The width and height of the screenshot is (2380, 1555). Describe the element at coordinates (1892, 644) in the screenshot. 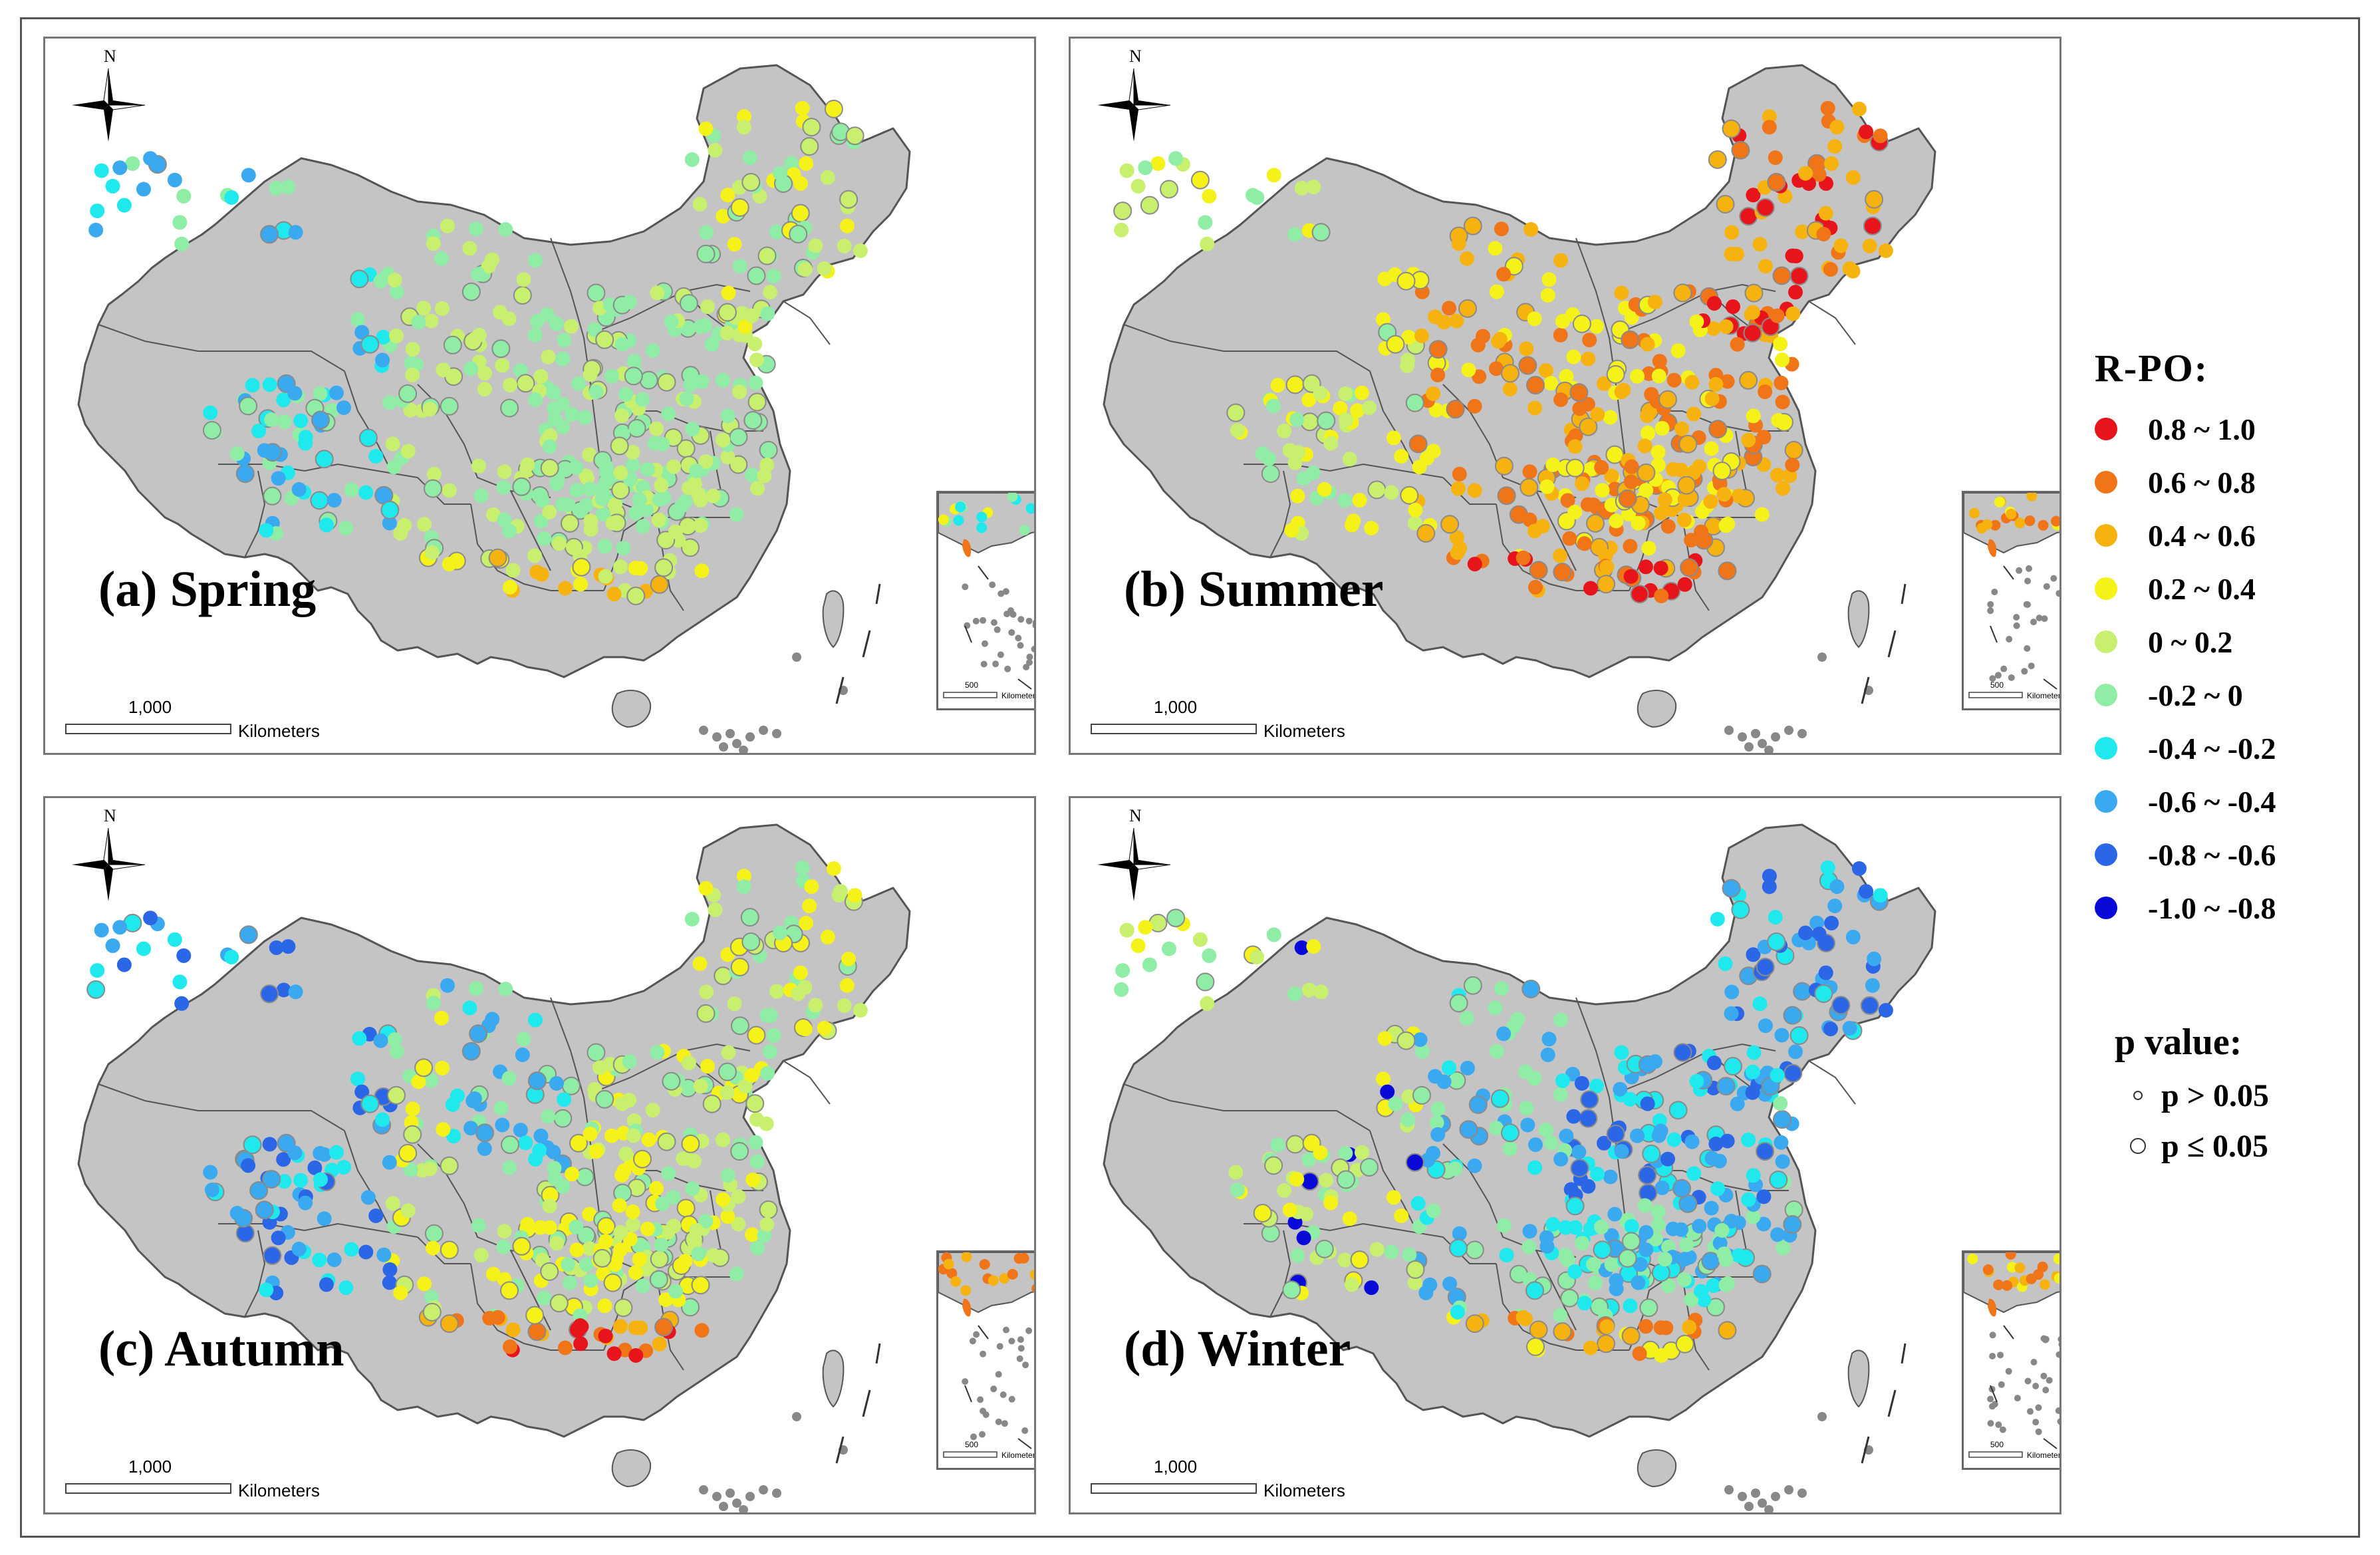

I see `maritime-boundary` at that location.